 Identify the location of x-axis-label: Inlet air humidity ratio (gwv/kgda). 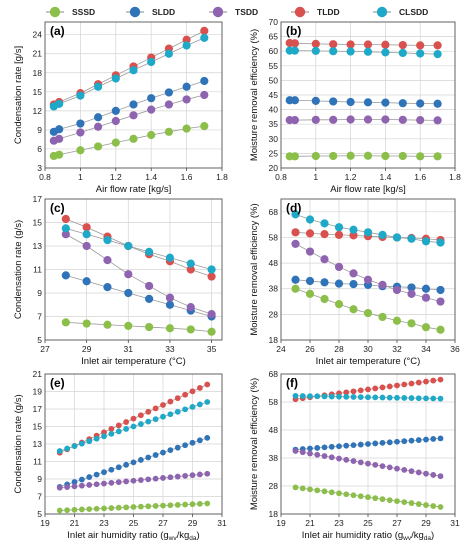
(368, 536).